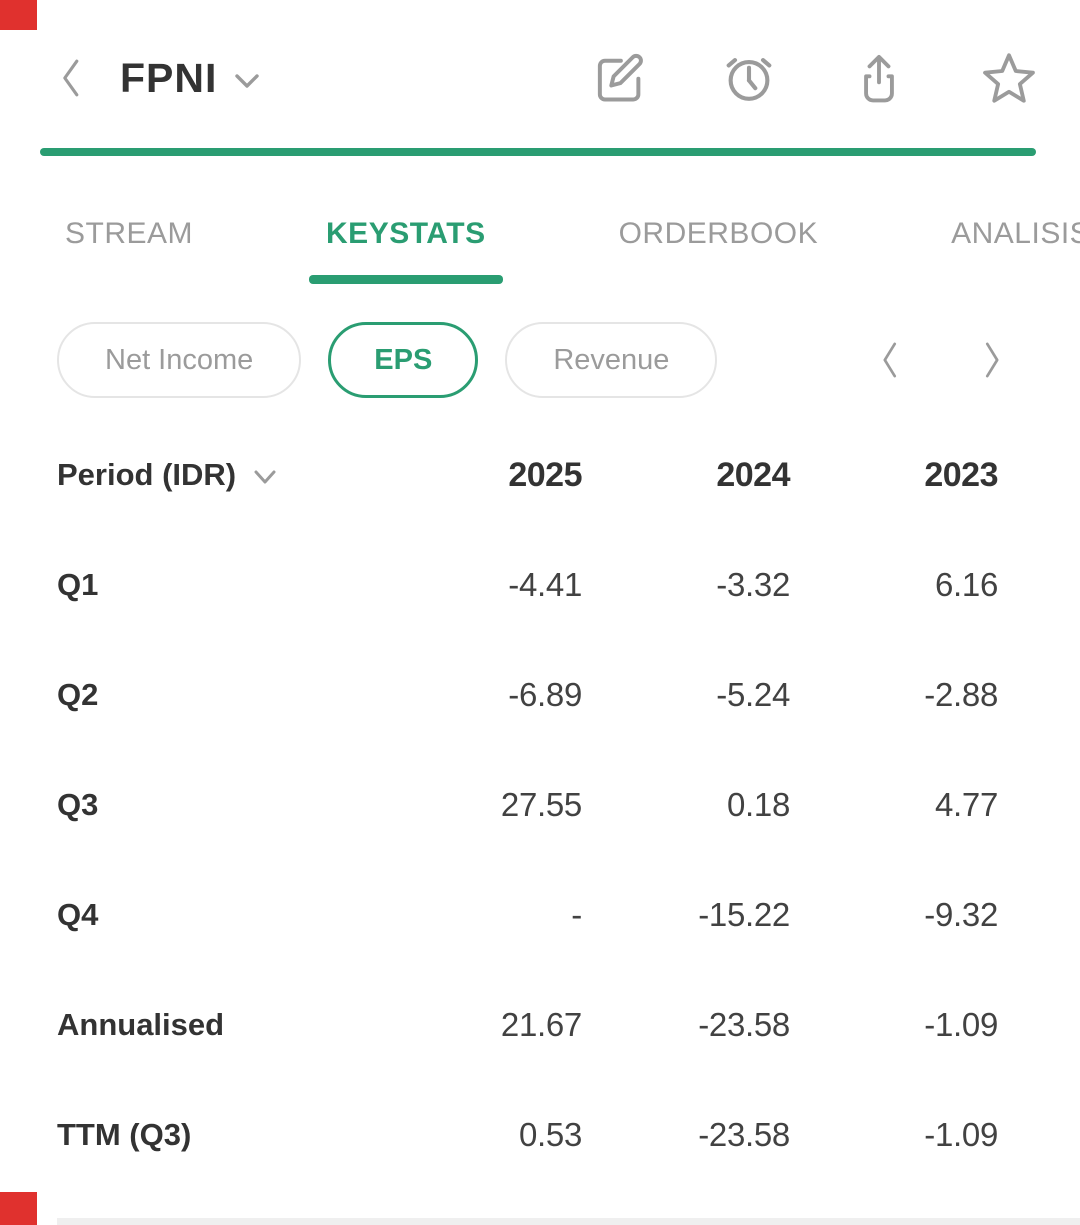 This screenshot has width=1080, height=1225. I want to click on table-row: Q4 - -15.22 -9.32, so click(540, 915).